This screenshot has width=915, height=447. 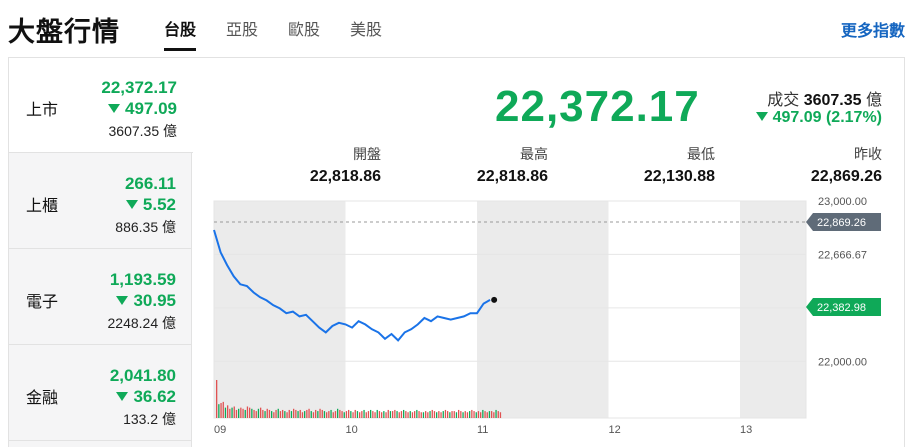 What do you see at coordinates (242, 30) in the screenshot?
I see `tab-asia: 亞股` at bounding box center [242, 30].